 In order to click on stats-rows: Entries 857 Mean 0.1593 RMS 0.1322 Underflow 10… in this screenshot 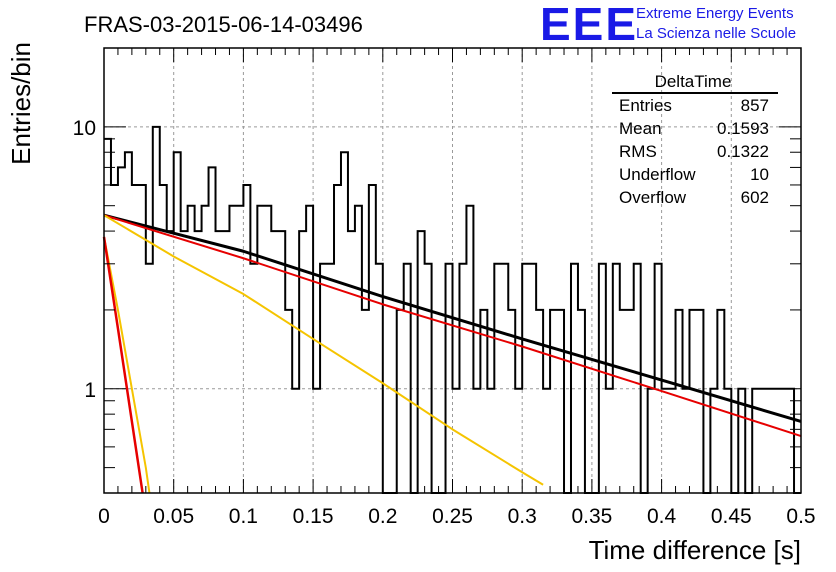, I will do `click(694, 151)`.